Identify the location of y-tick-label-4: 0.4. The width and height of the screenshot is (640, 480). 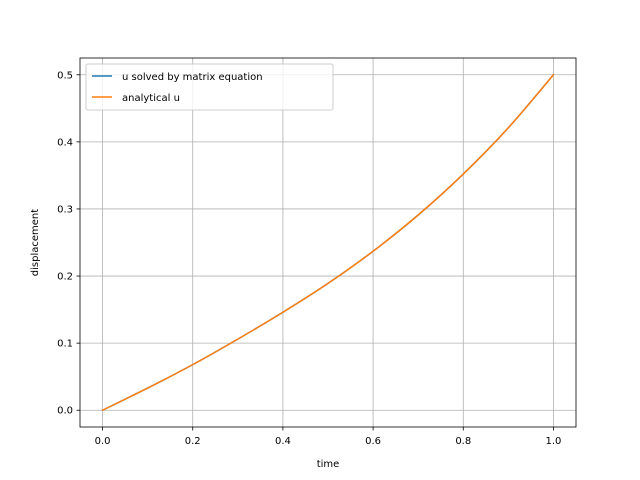
(65, 142).